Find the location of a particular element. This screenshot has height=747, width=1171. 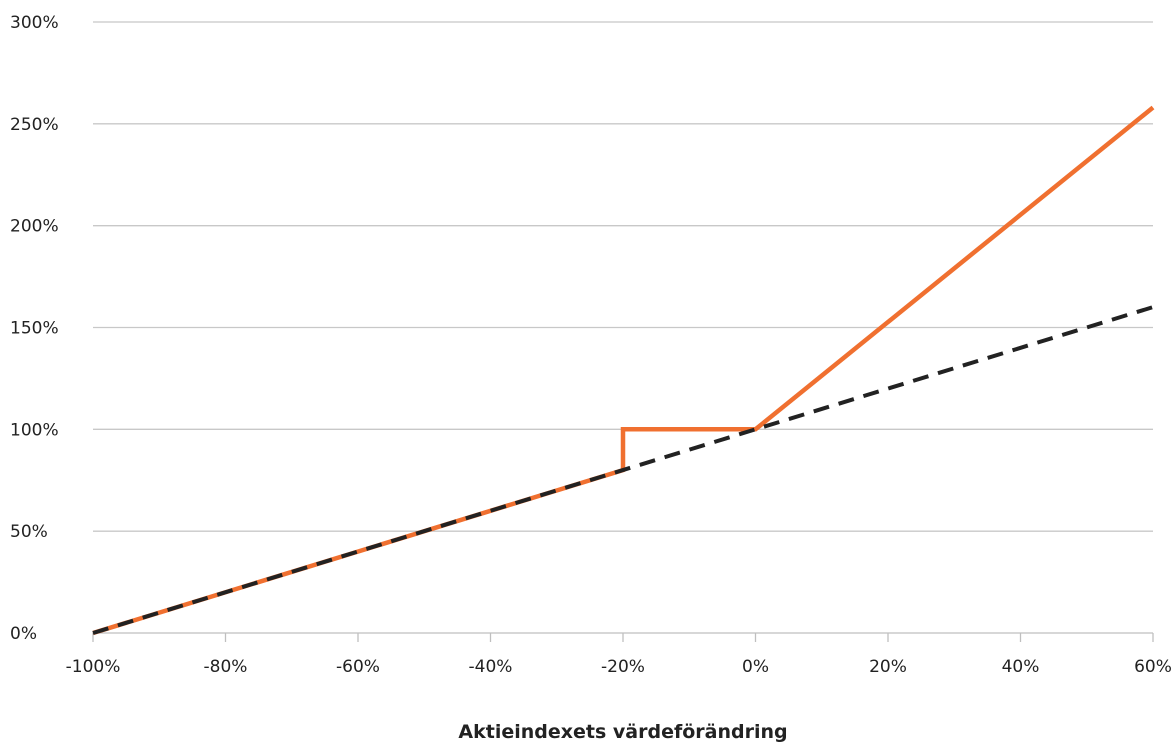

x-tick-labels: -100% -80% -60% -40% -20% 0% 20% 40% 60% is located at coordinates (618, 667).